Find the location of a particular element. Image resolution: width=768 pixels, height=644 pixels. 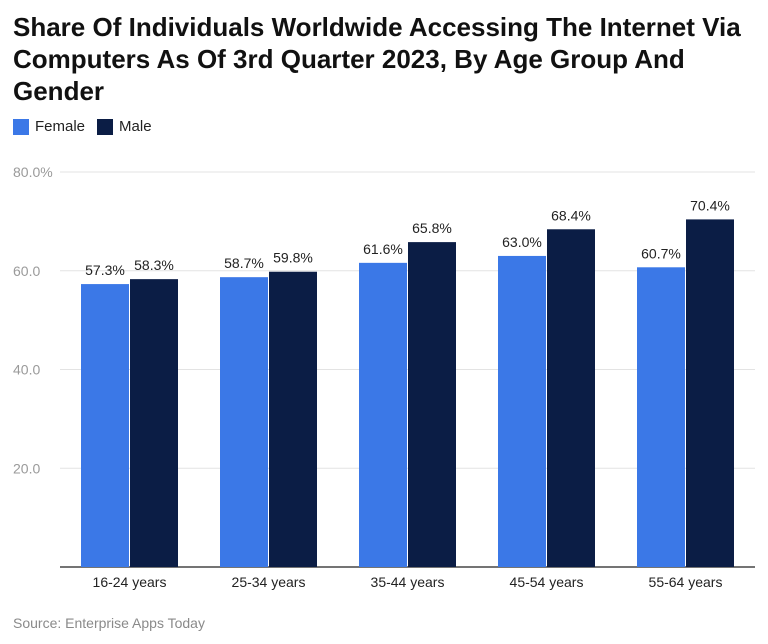

legend-label-female: Female is located at coordinates (60, 126).